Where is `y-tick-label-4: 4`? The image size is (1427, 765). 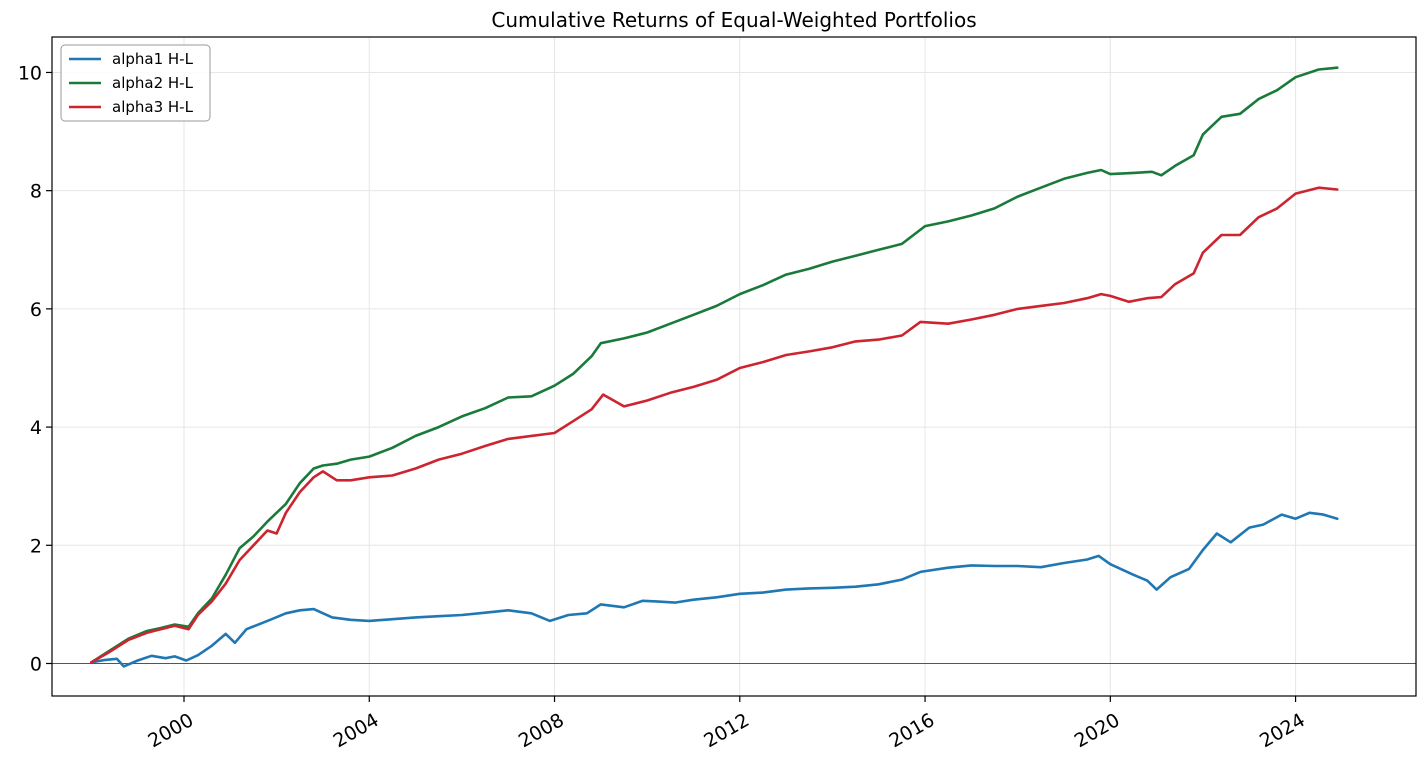
y-tick-label-4: 4 is located at coordinates (36, 428).